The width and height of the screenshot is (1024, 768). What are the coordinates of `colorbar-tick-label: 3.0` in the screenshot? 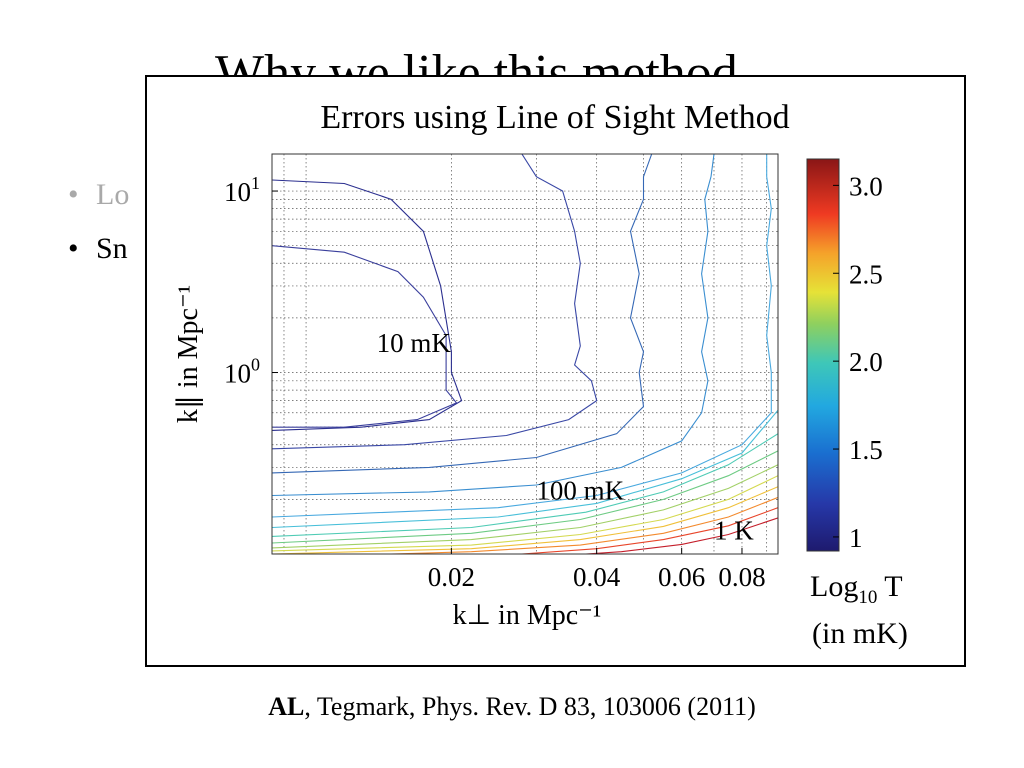 It's located at (866, 186).